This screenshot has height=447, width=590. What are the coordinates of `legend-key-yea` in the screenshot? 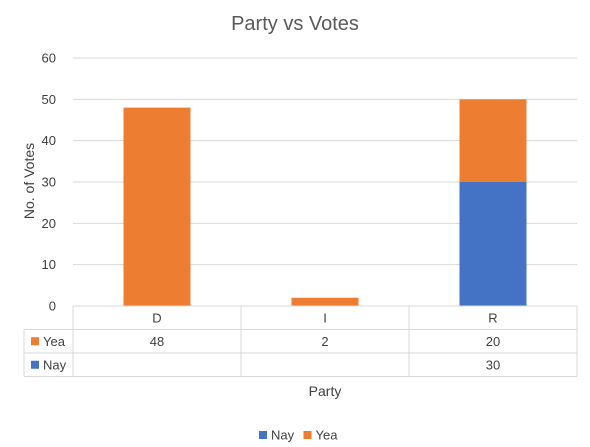 It's located at (307, 435).